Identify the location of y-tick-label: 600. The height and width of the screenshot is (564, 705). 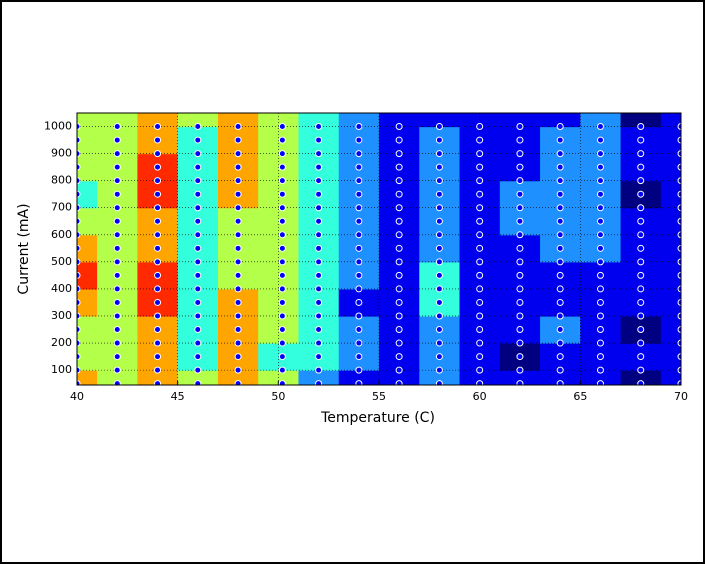
(61, 234).